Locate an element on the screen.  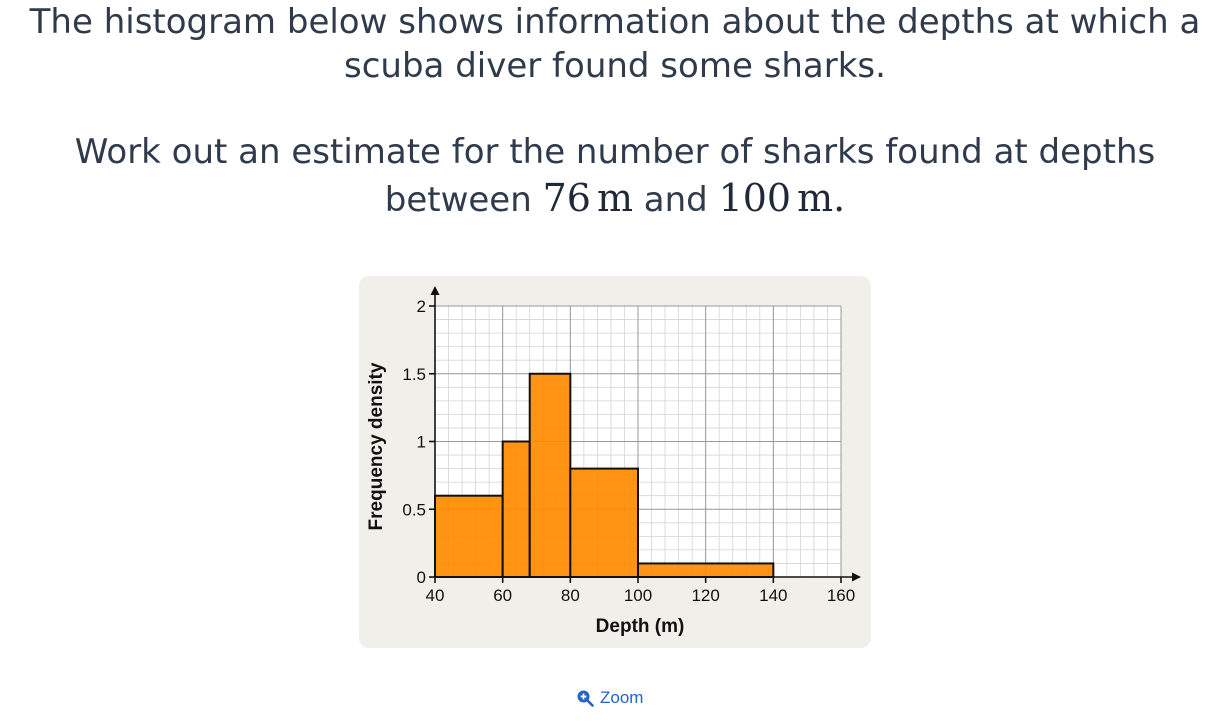
depth-low-value: 76 is located at coordinates (566, 198).